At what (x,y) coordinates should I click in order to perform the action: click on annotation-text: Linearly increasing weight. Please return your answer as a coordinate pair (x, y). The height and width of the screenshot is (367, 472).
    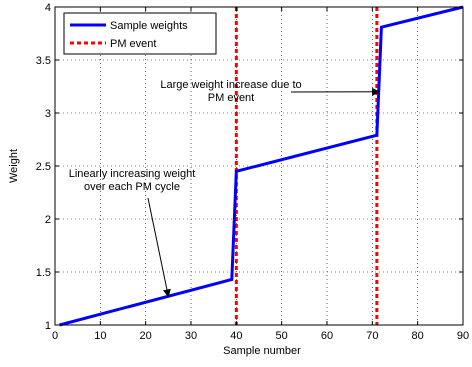
    Looking at the image, I should click on (132, 174).